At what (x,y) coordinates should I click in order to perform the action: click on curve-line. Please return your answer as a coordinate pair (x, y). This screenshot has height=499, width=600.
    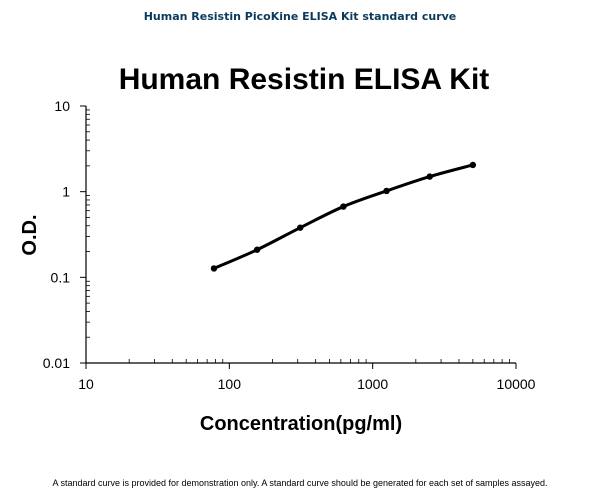
    Looking at the image, I should click on (343, 216).